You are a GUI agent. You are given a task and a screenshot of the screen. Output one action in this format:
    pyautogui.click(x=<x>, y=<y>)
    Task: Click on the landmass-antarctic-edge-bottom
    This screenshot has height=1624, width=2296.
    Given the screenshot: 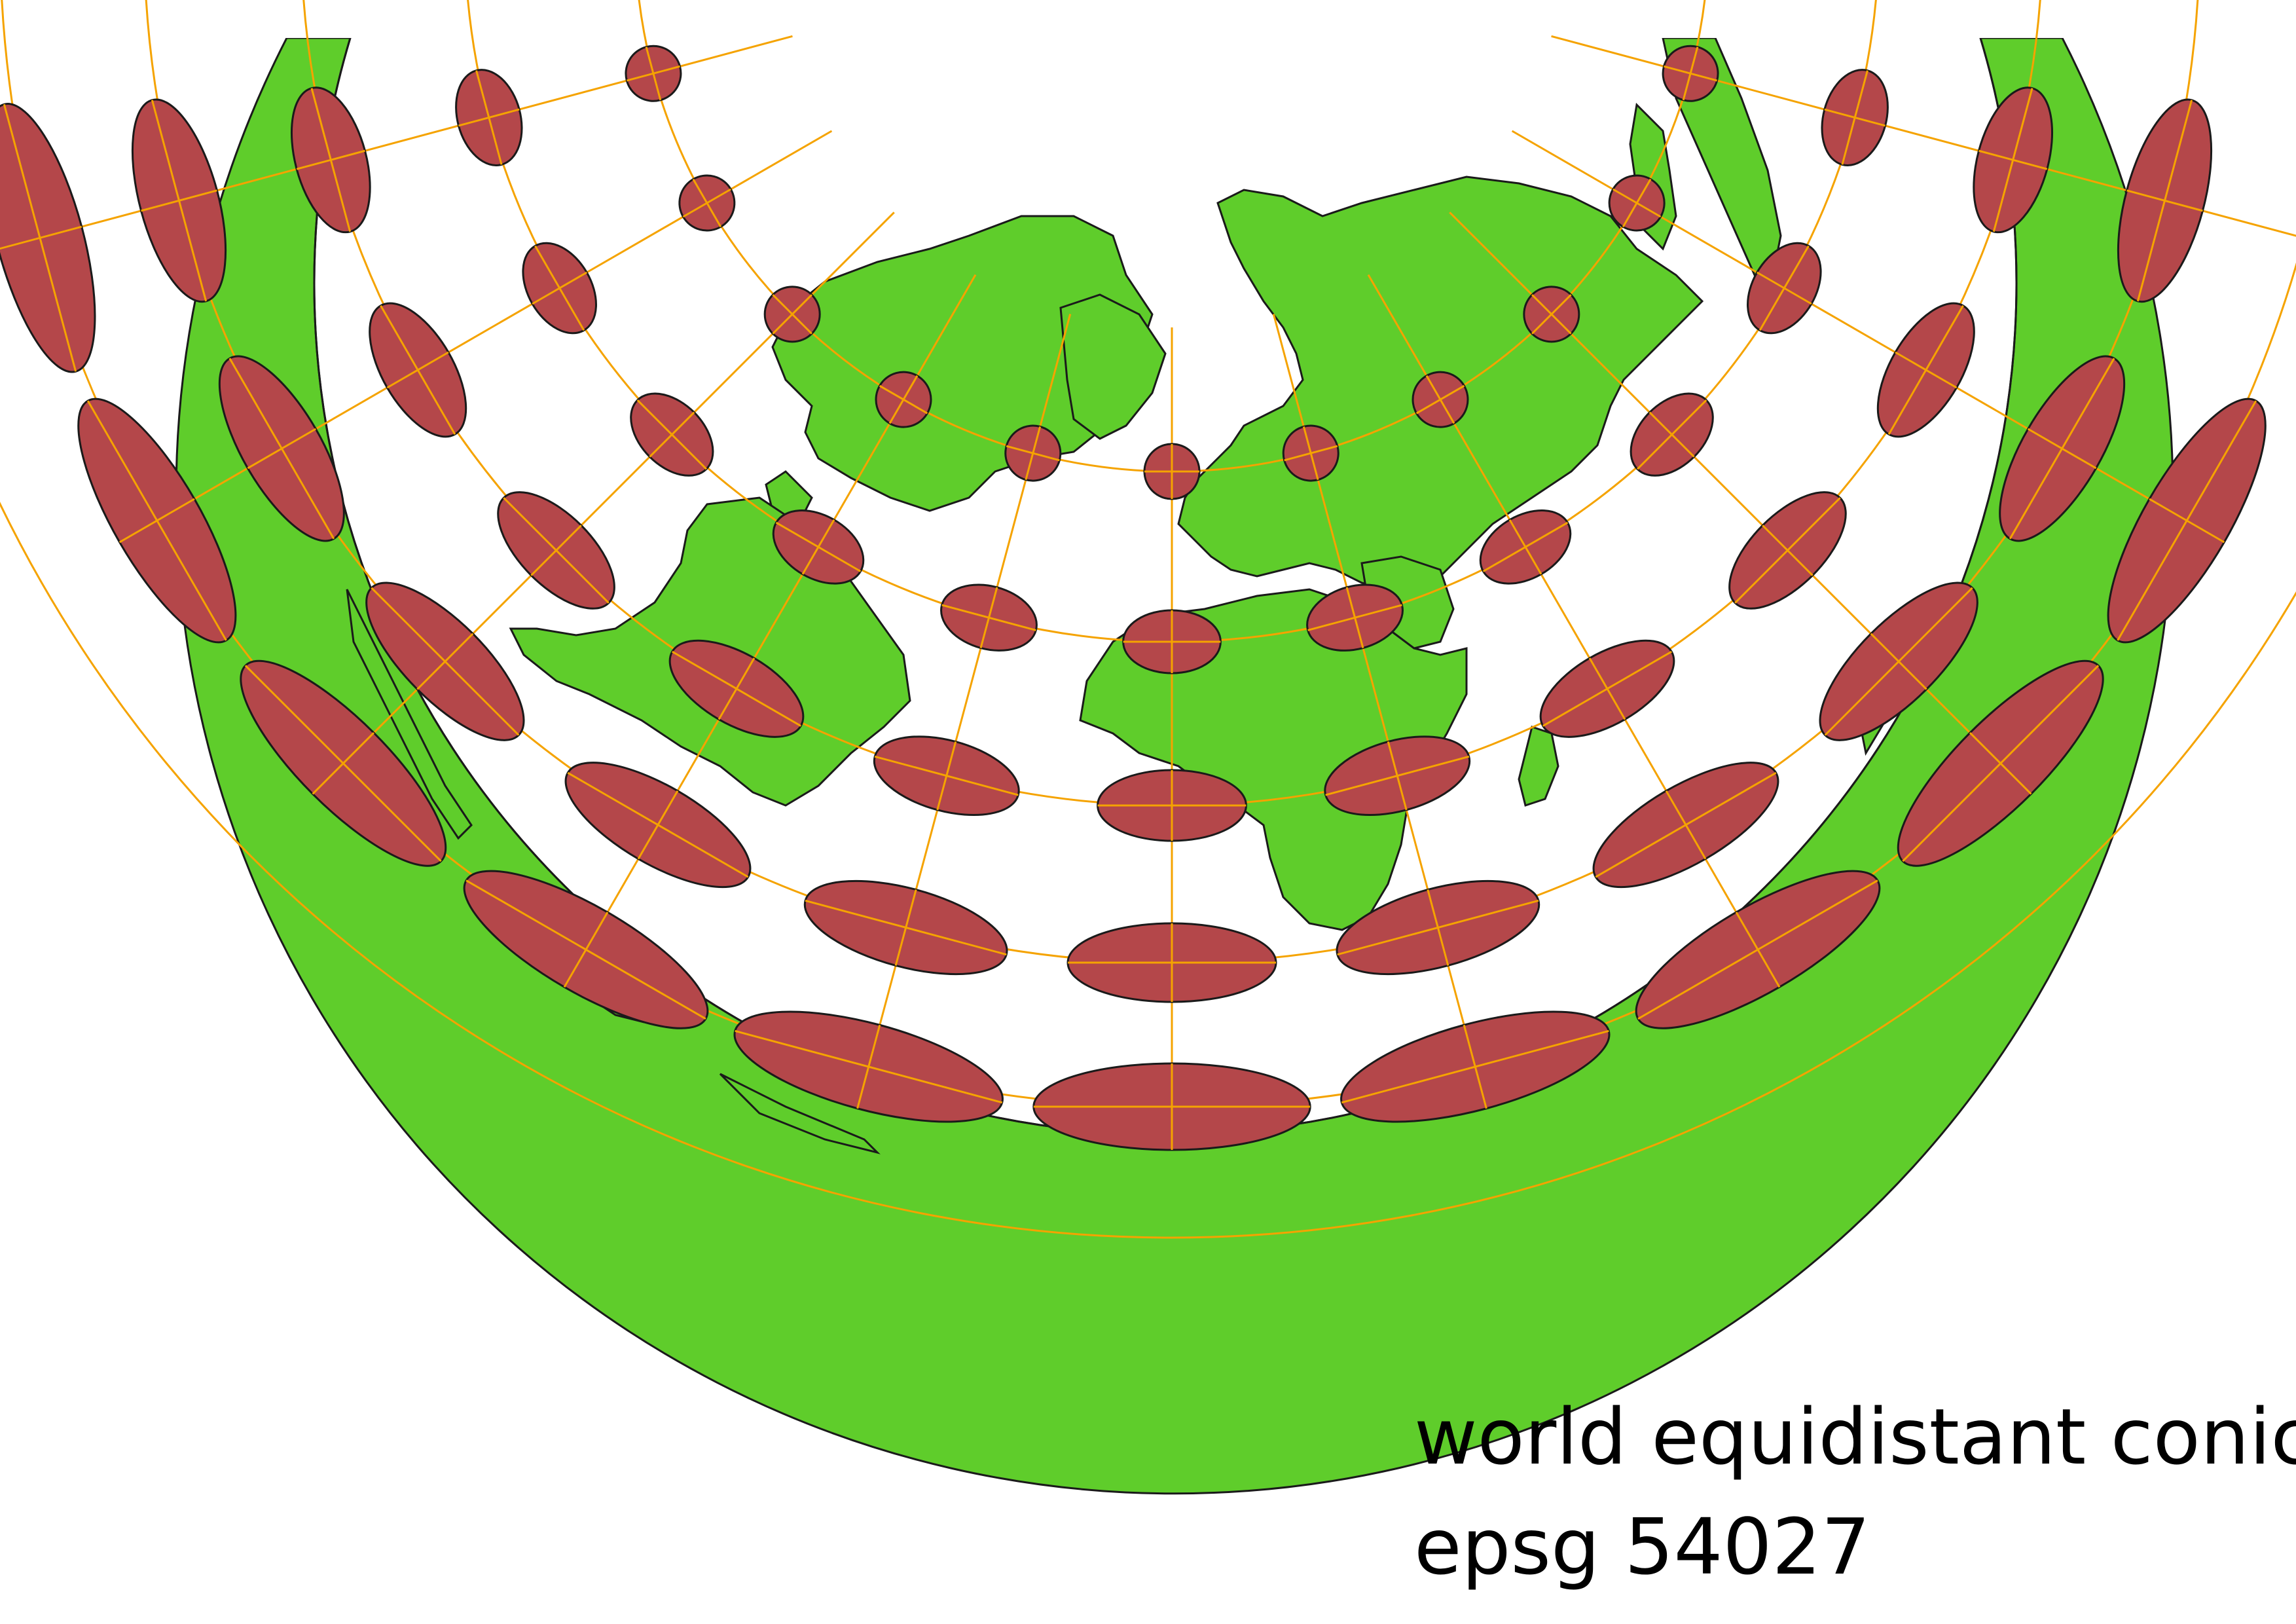 What is the action you would take?
    pyautogui.click(x=800, y=1113)
    